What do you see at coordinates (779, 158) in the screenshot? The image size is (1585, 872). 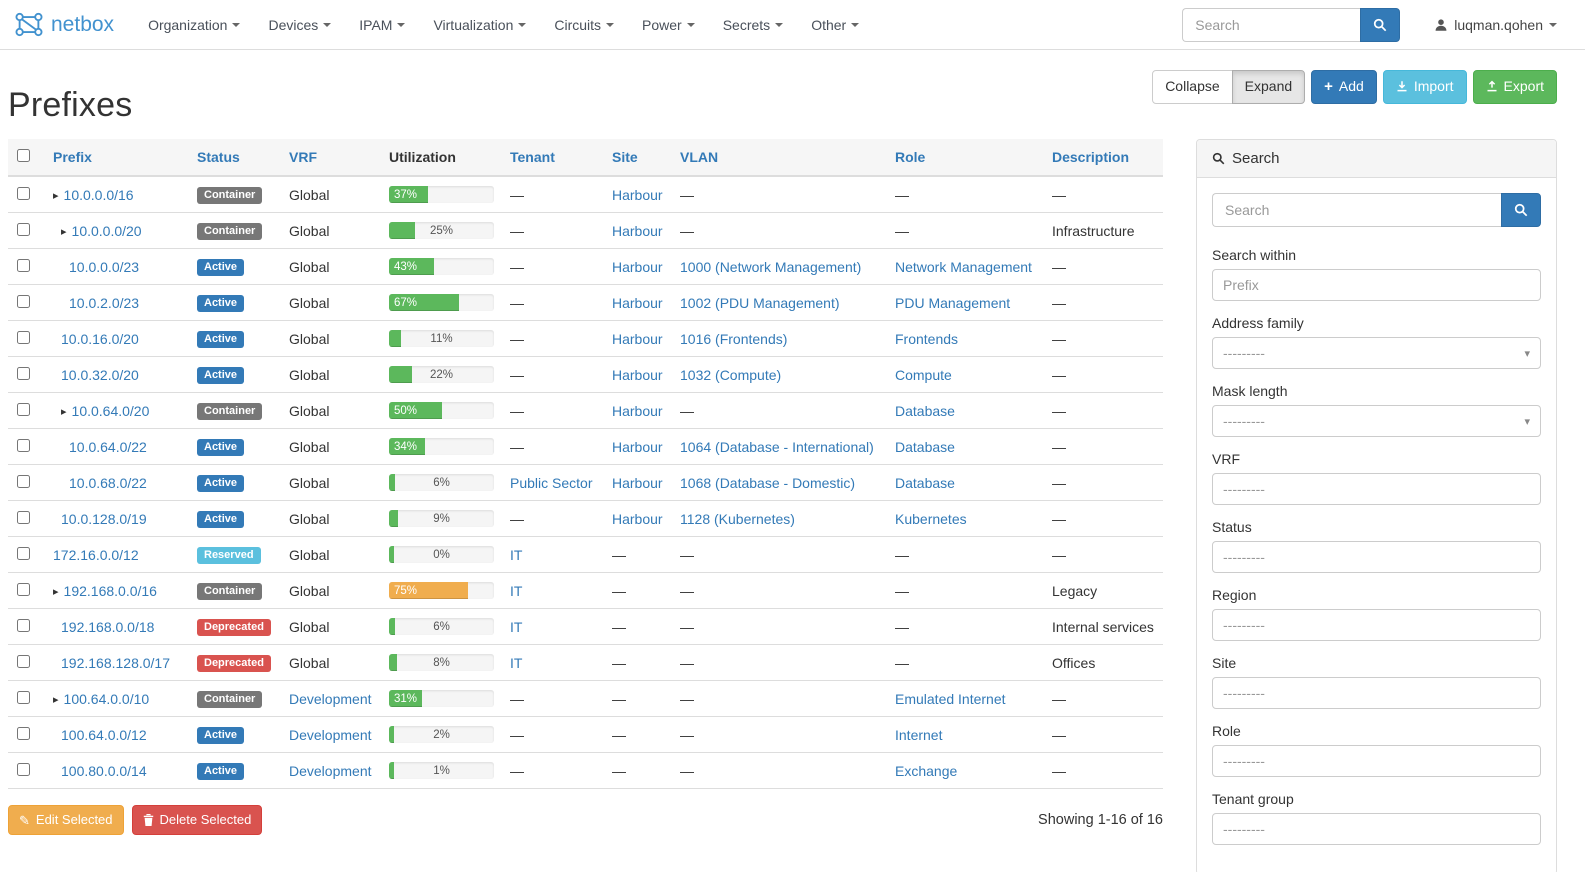 I see `column-header-vlan: VLAN` at bounding box center [779, 158].